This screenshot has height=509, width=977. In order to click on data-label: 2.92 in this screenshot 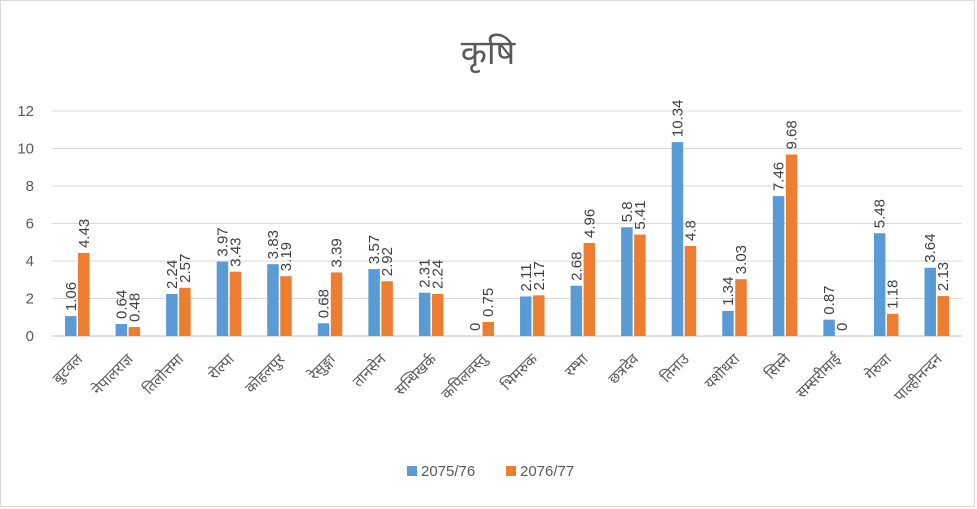, I will do `click(387, 261)`.